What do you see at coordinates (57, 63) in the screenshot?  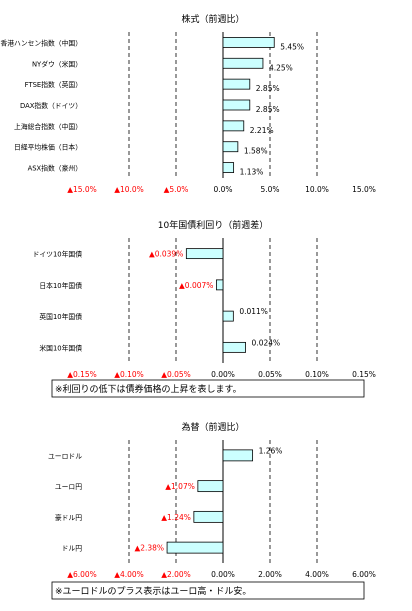 I see `category-label: NYダウ（米国）` at bounding box center [57, 63].